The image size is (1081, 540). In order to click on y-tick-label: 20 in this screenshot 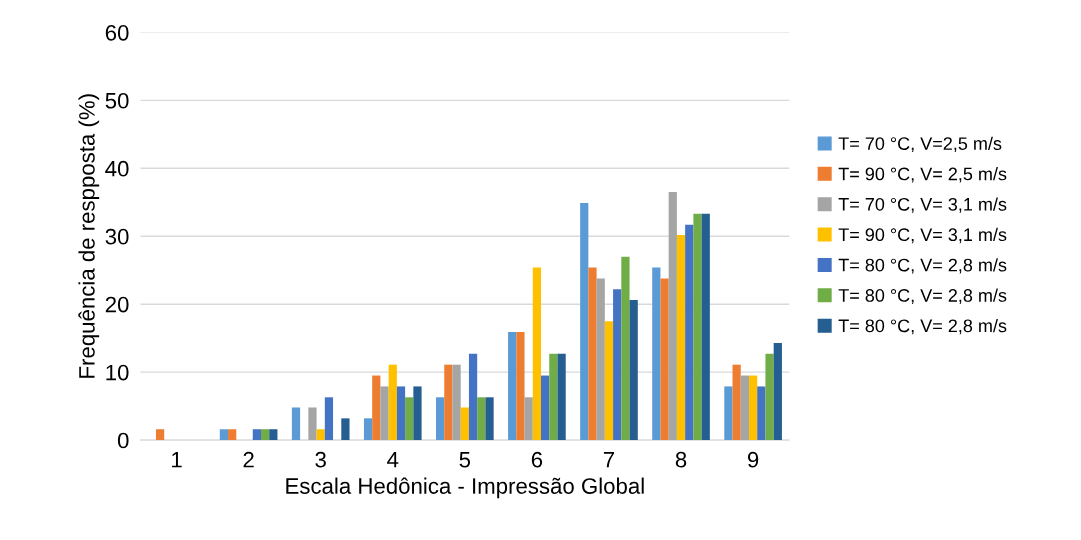, I will do `click(117, 304)`.